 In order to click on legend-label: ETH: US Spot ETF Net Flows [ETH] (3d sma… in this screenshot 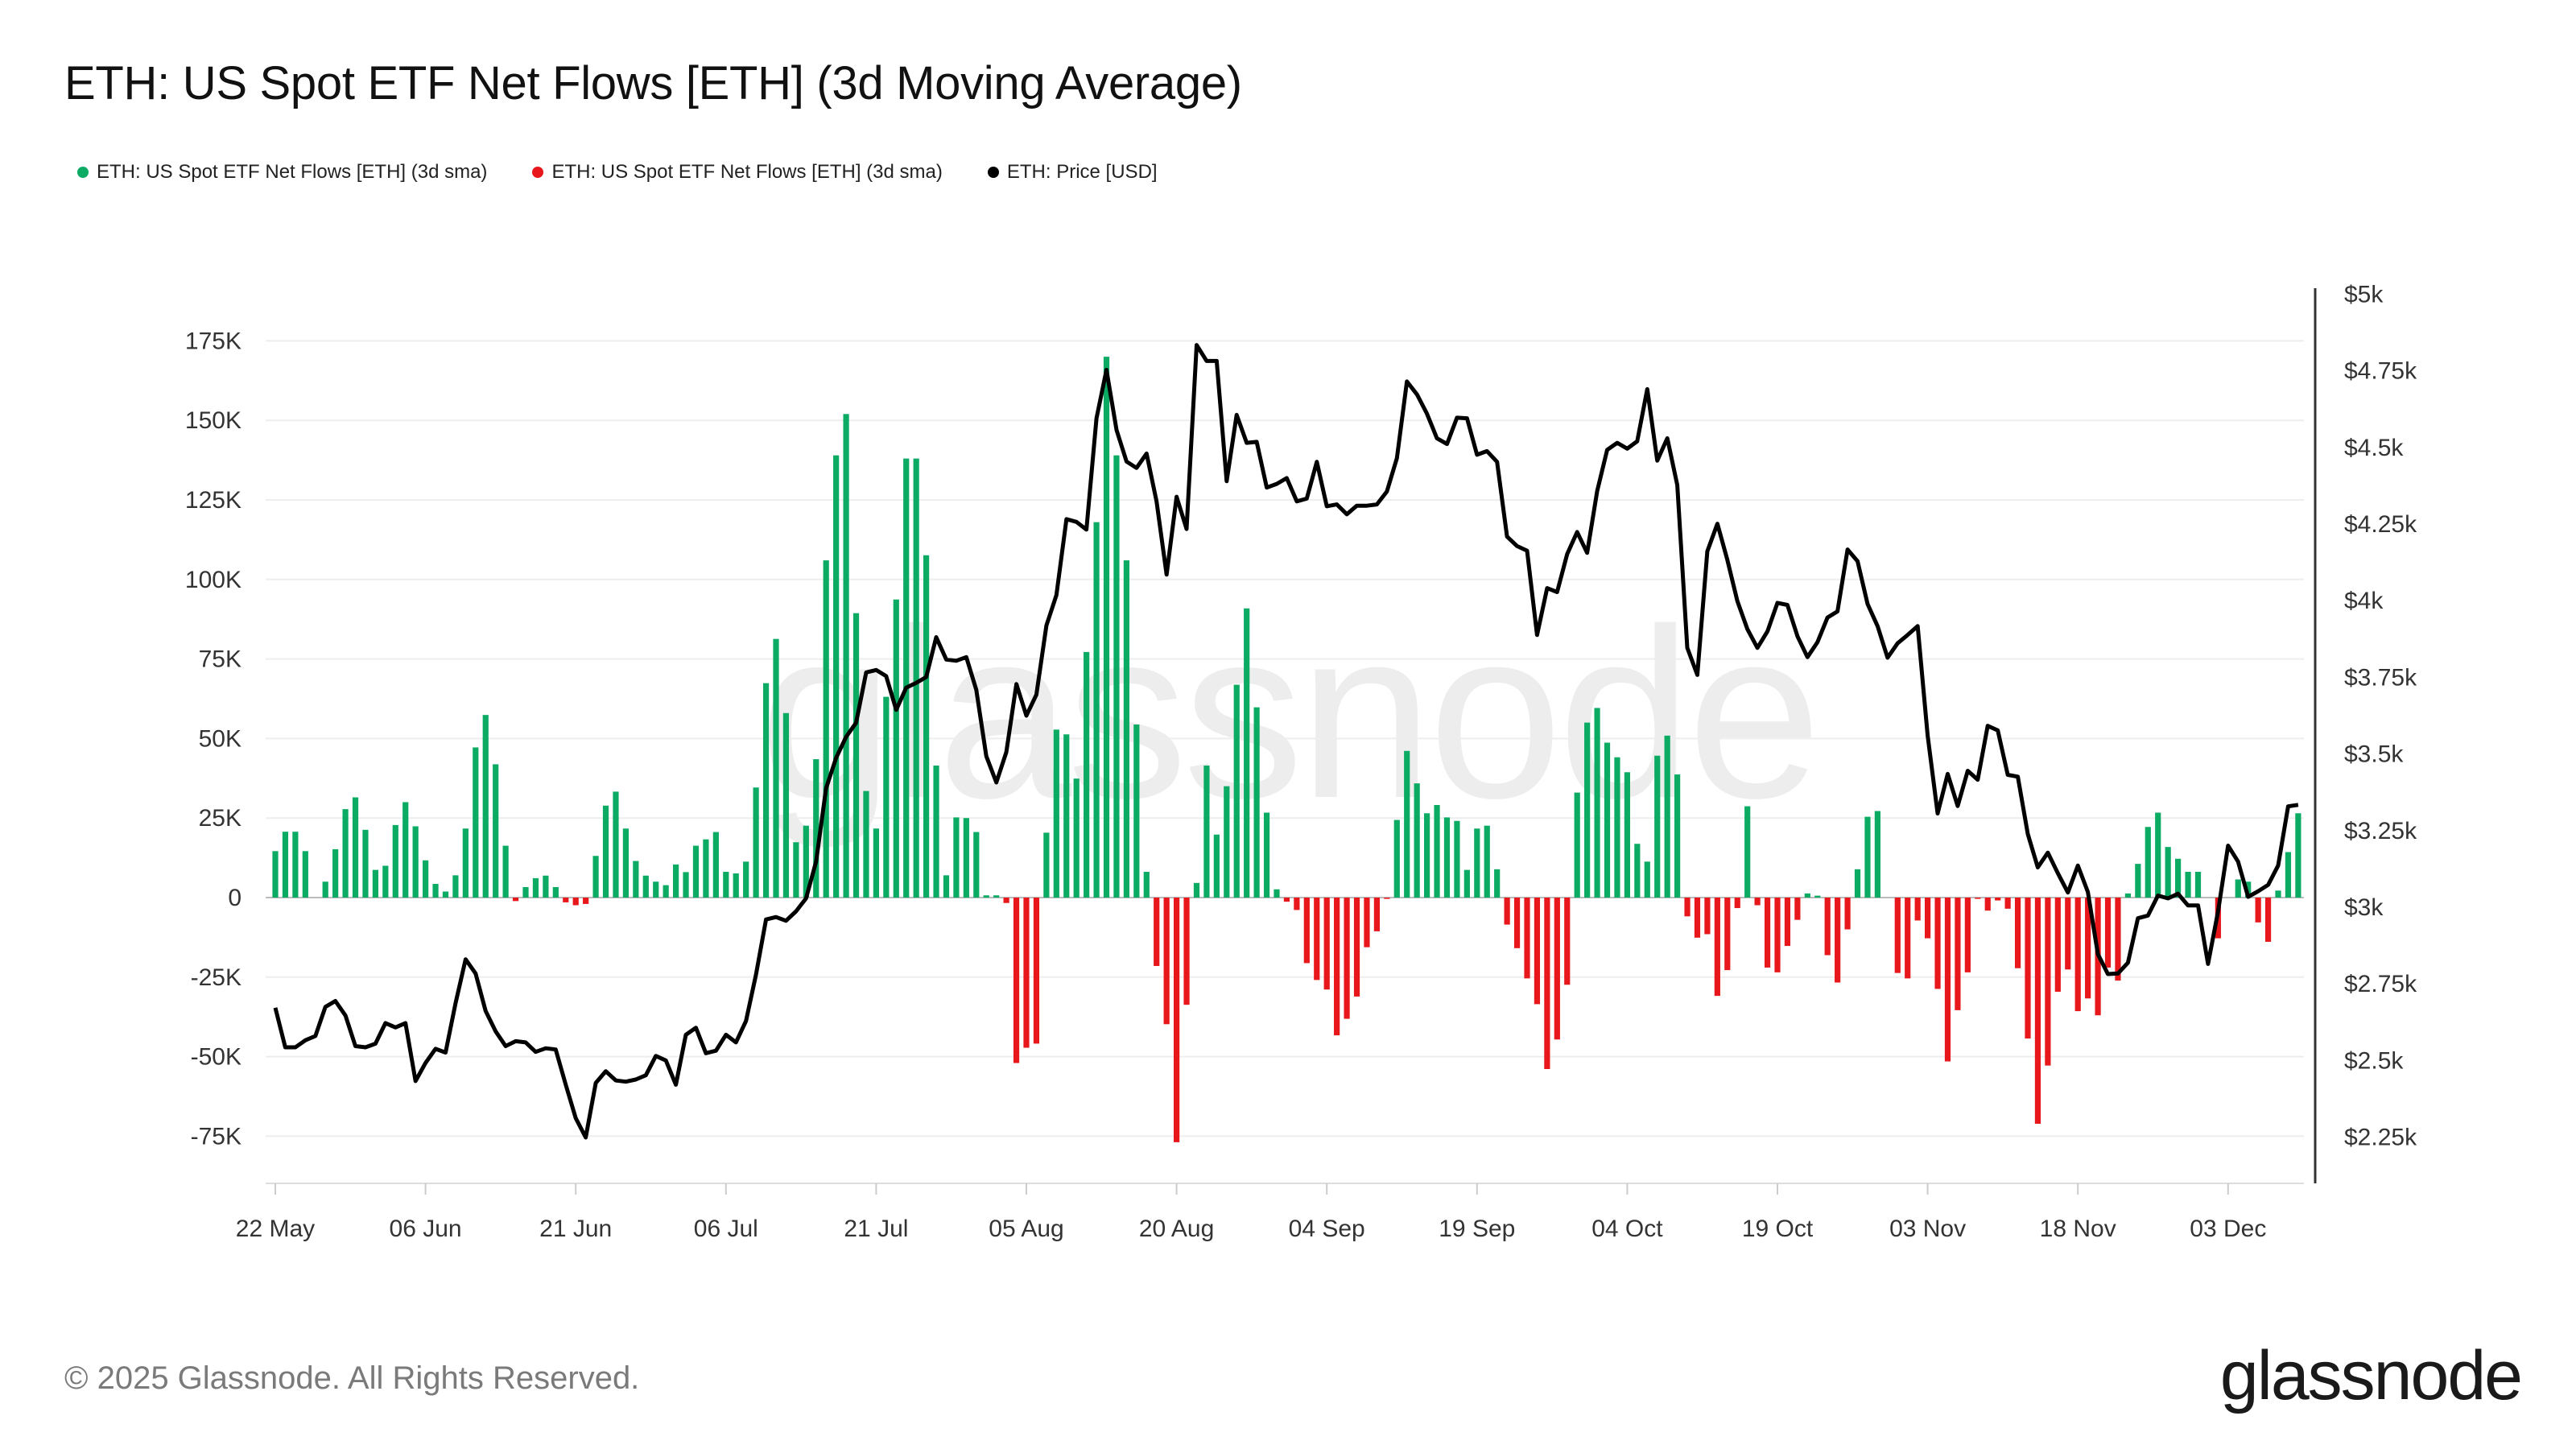, I will do `click(292, 172)`.